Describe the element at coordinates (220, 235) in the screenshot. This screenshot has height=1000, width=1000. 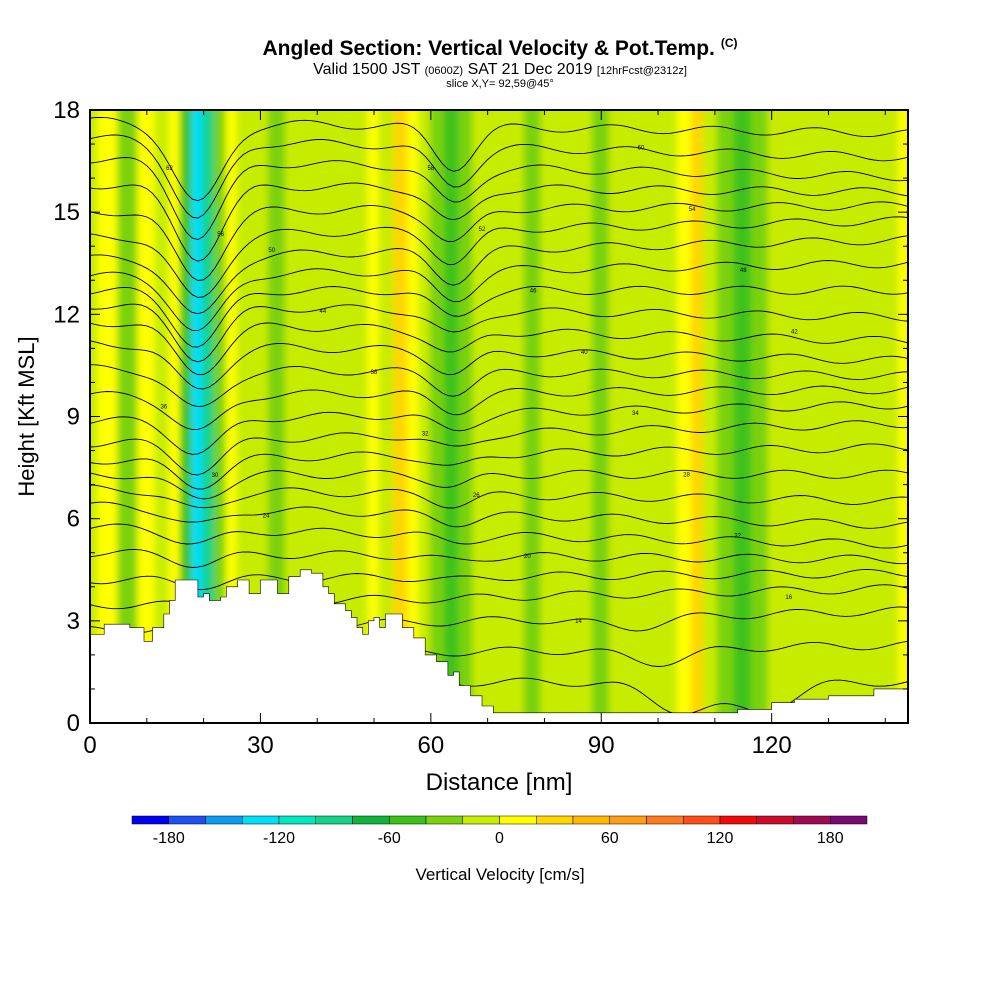
I see `isentrope-label: 56` at that location.